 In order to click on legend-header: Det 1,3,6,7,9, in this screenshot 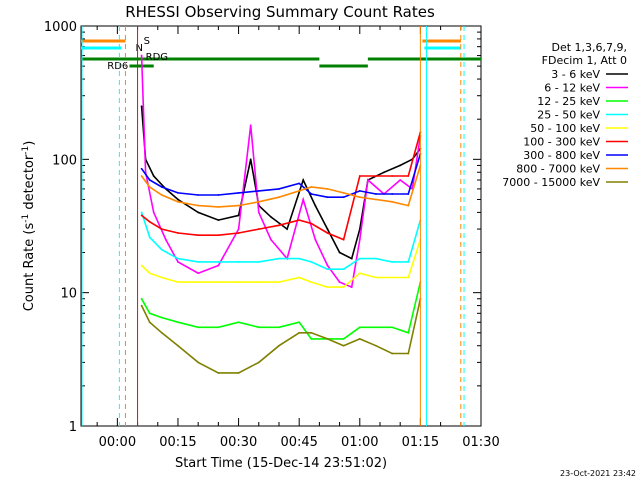, I will do `click(589, 47)`.